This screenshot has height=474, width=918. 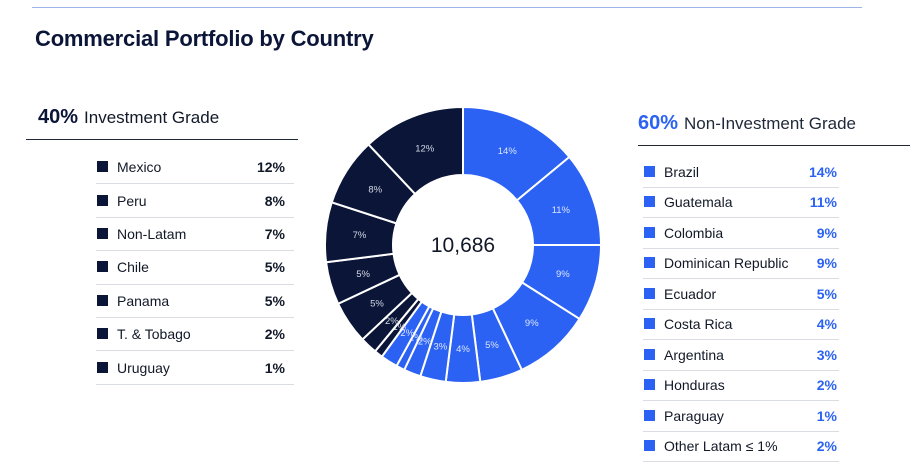 I want to click on legend-country-name: Paraguay, so click(x=694, y=415).